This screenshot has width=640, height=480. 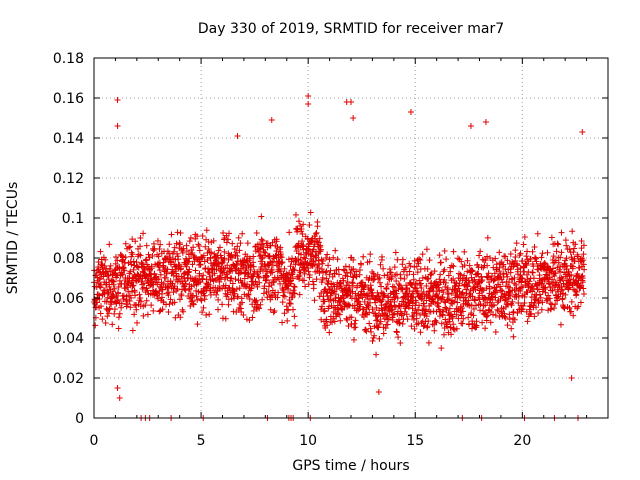 I want to click on outlier-point, so click(x=308, y=96).